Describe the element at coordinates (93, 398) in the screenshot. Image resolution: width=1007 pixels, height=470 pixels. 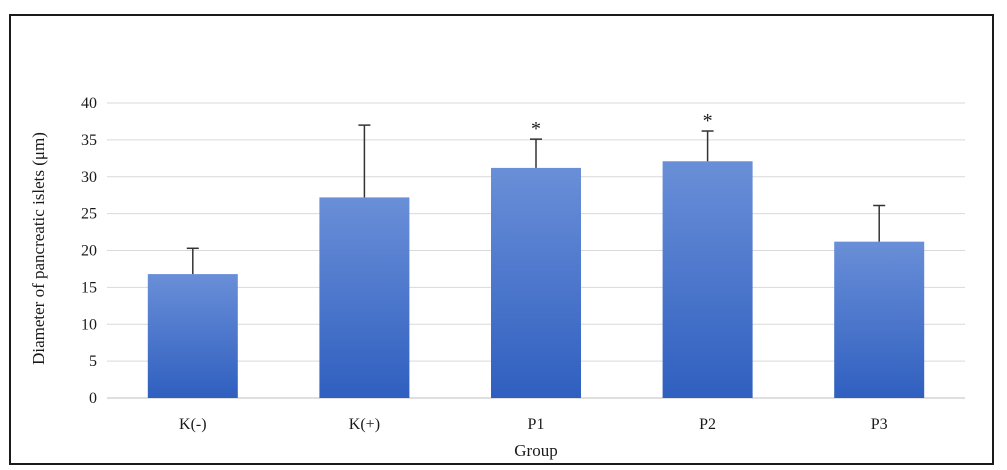
I see `y-tick-label: 0` at that location.